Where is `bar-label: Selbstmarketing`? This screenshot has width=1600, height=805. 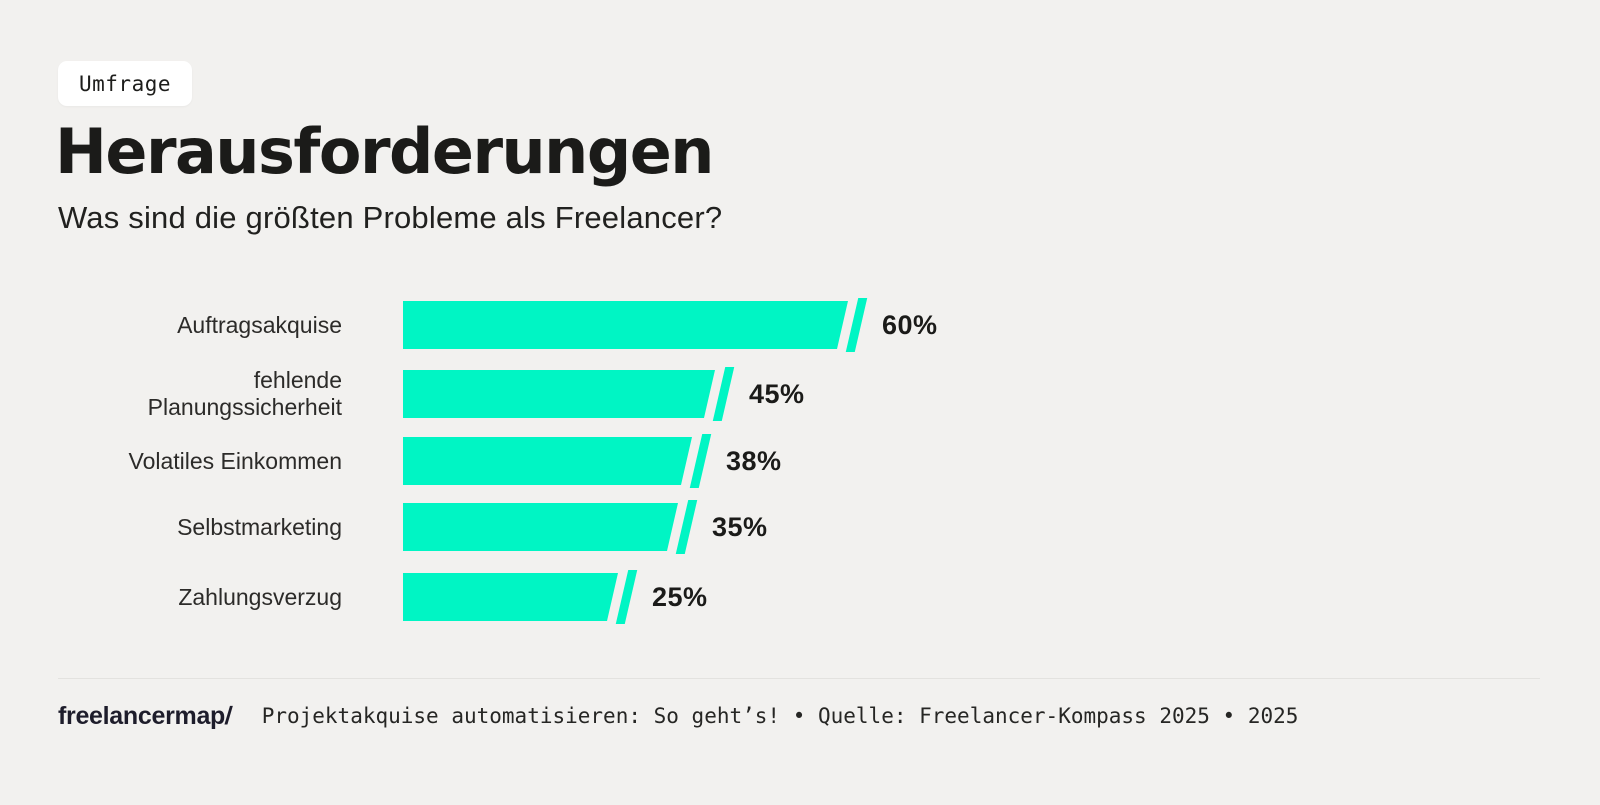 bar-label: Selbstmarketing is located at coordinates (259, 526).